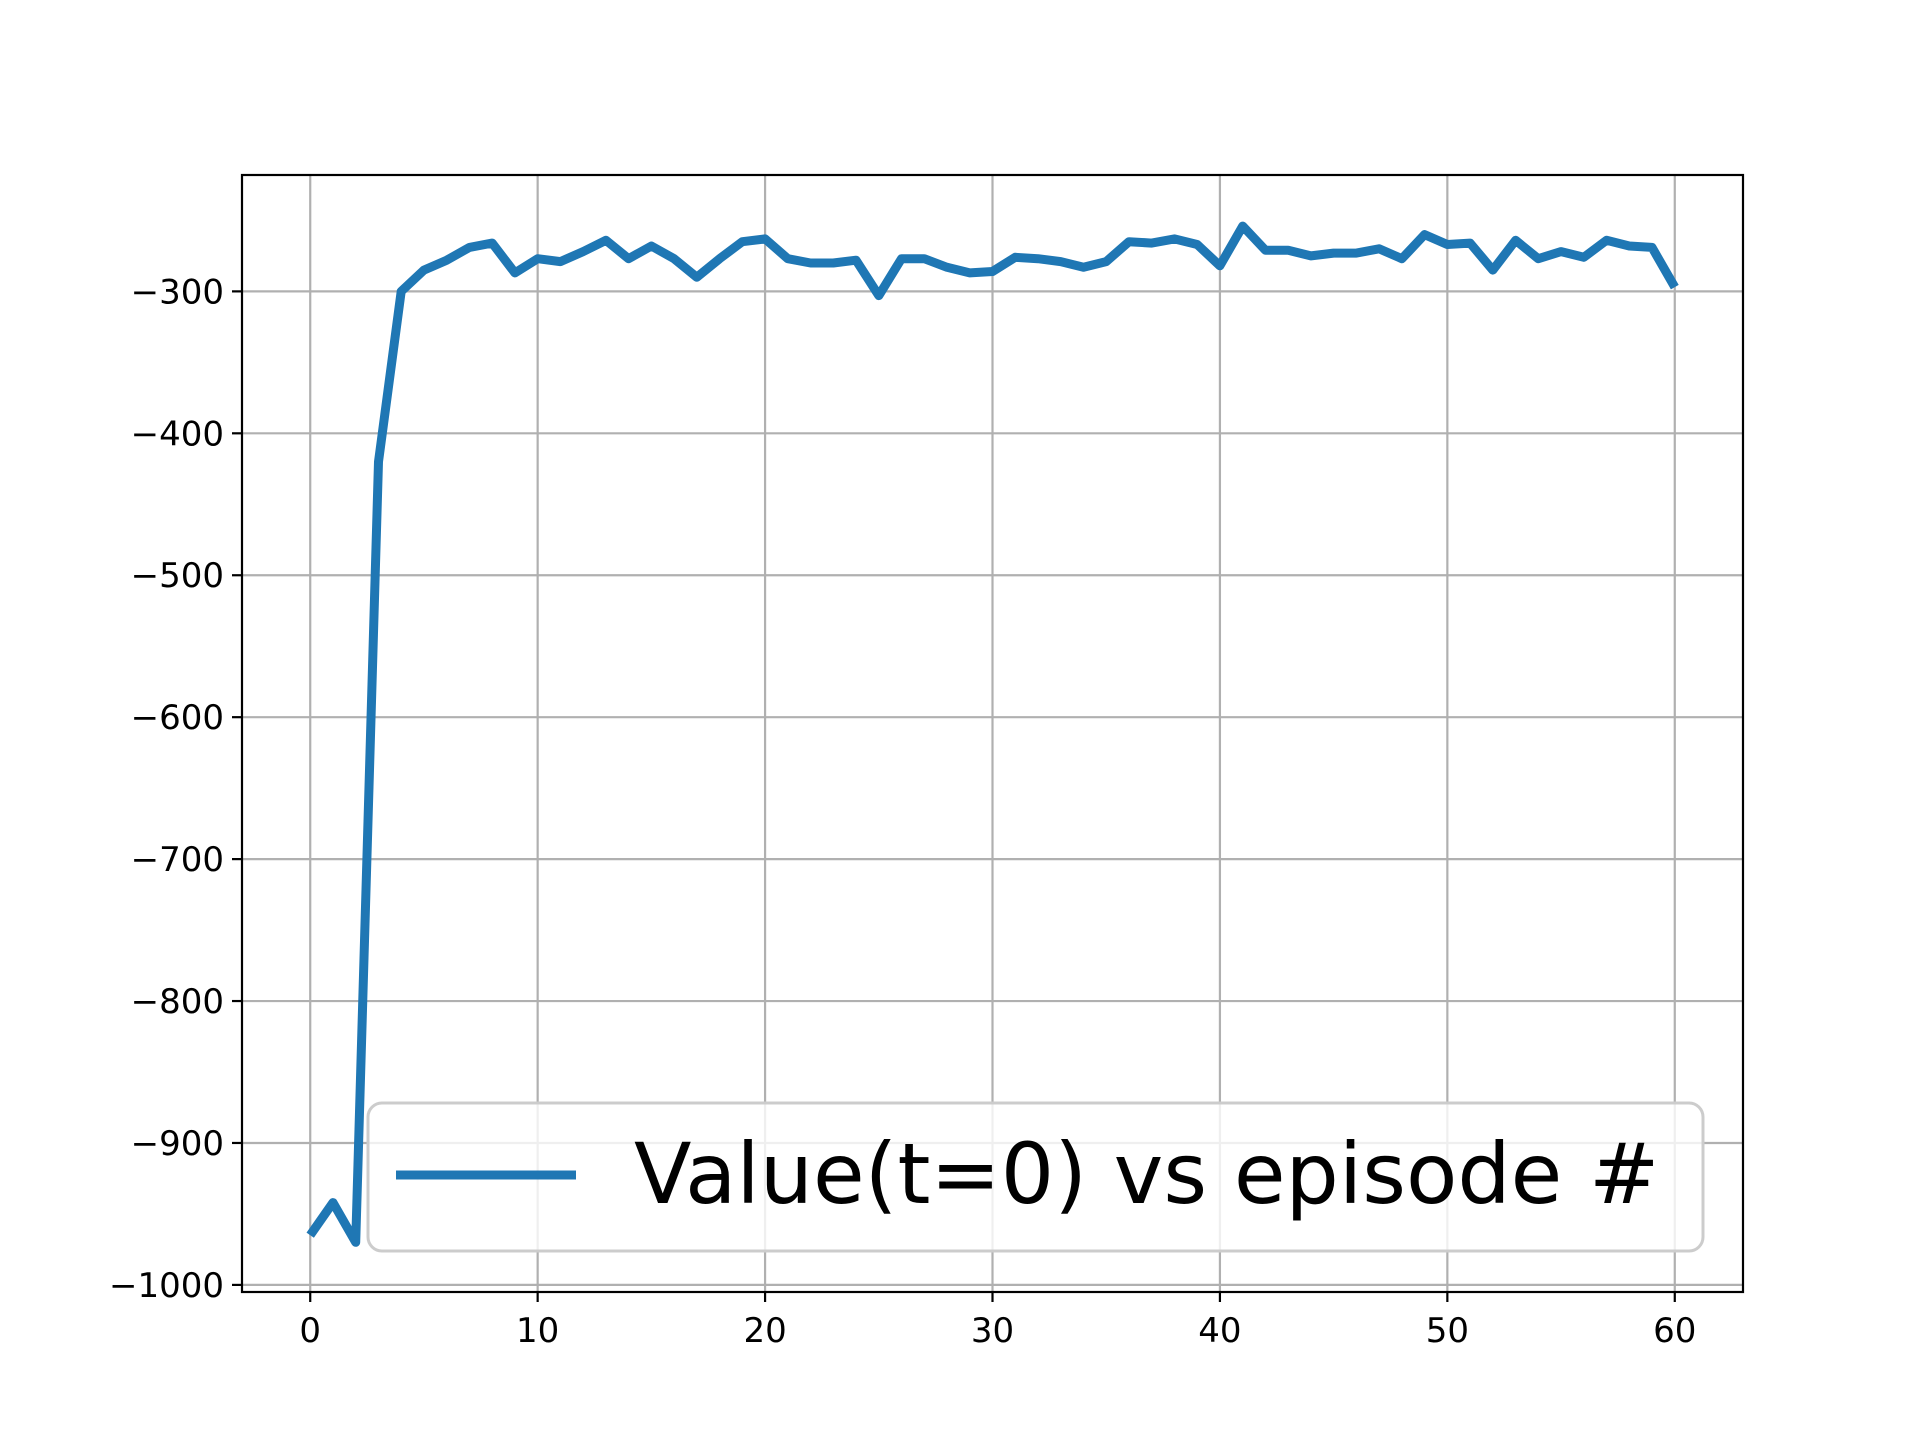 This screenshot has height=1440, width=1920. What do you see at coordinates (177, 1002) in the screenshot?
I see `y-tick-label: −800` at bounding box center [177, 1002].